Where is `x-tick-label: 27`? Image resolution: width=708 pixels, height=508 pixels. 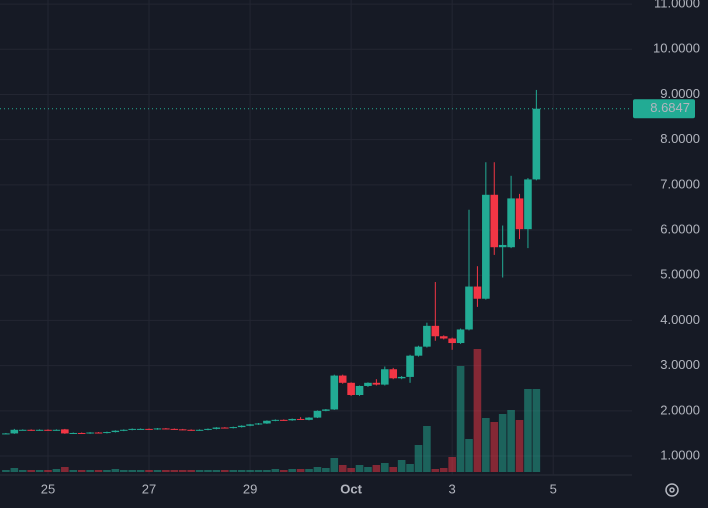
x-tick-label: 27 is located at coordinates (149, 488).